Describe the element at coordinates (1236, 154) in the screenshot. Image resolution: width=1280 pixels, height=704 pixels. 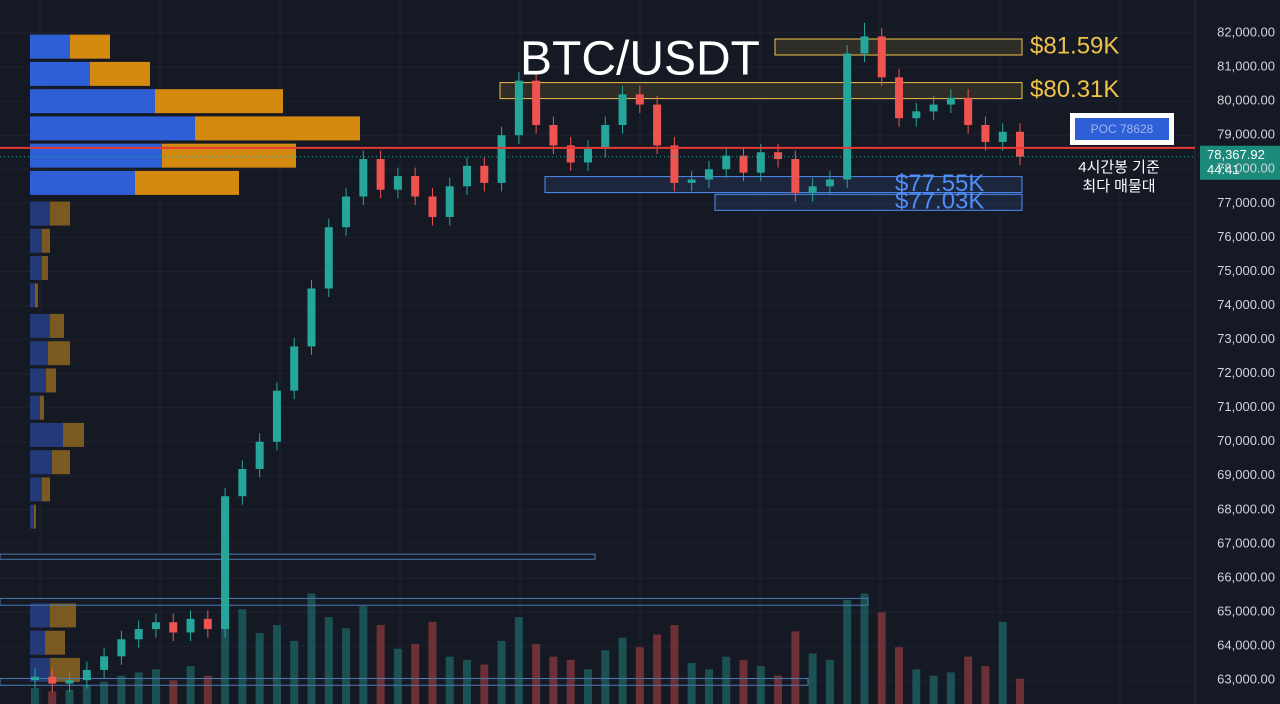
I see `price-label: 78,367.92` at that location.